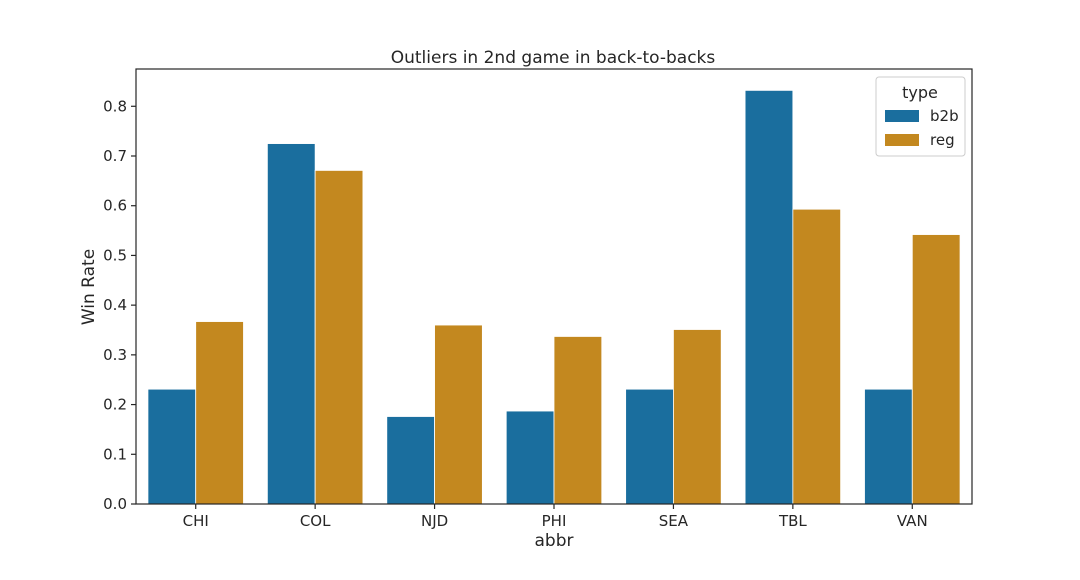 The height and width of the screenshot is (580, 1080). What do you see at coordinates (902, 140) in the screenshot?
I see `legend-swatch-reg` at bounding box center [902, 140].